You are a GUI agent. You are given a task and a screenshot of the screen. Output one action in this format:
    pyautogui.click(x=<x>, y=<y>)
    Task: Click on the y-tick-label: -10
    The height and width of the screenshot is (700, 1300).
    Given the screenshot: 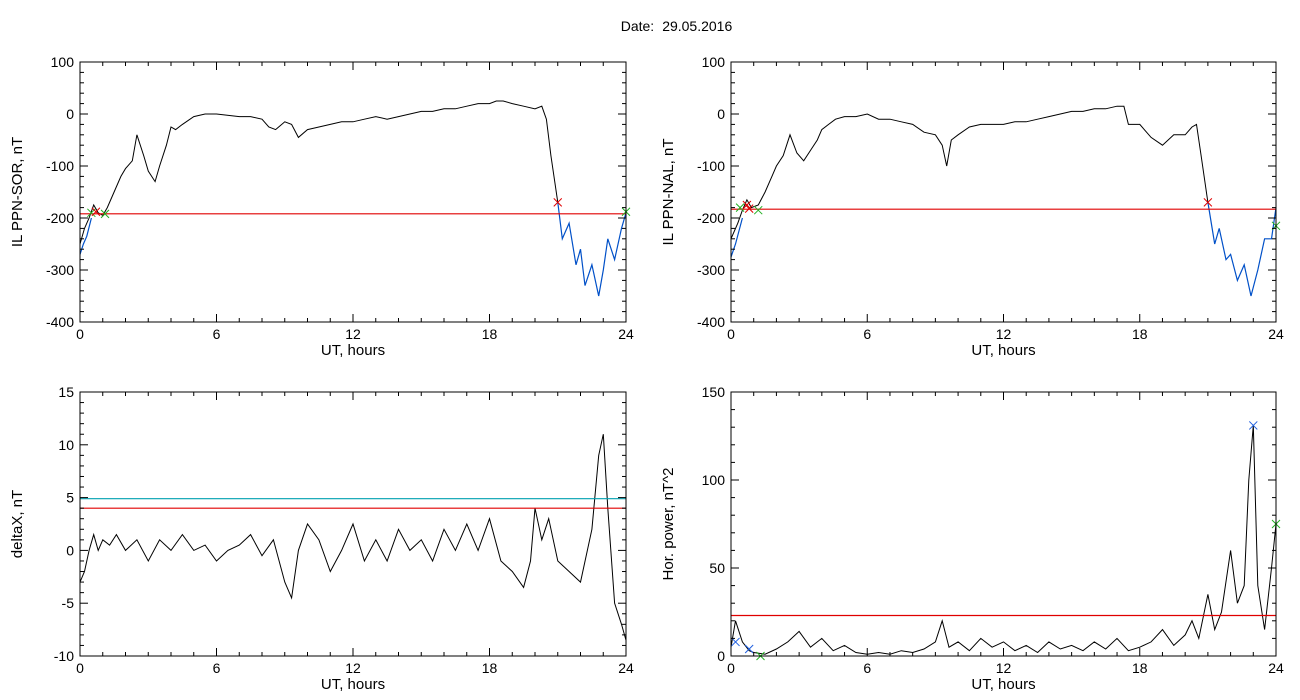 What is the action you would take?
    pyautogui.click(x=64, y=656)
    